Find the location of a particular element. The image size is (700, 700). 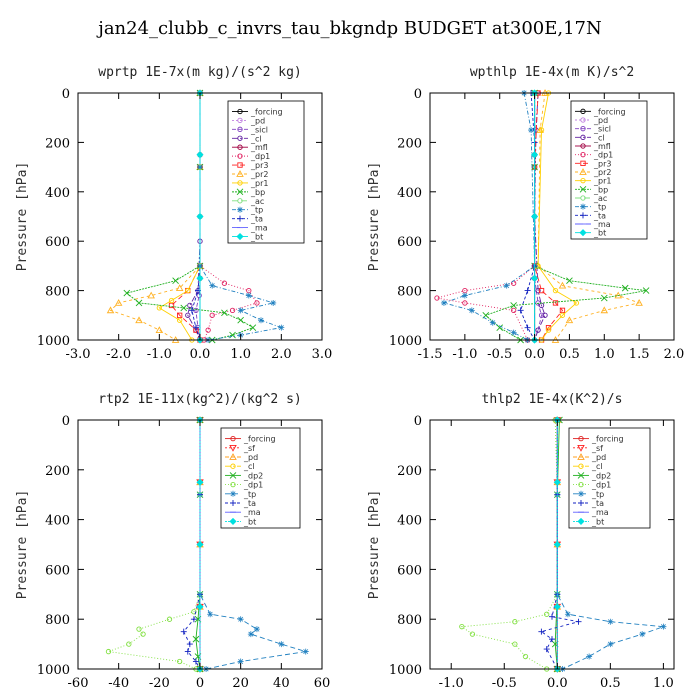

y-tick-label: 1000 is located at coordinates (53, 670).